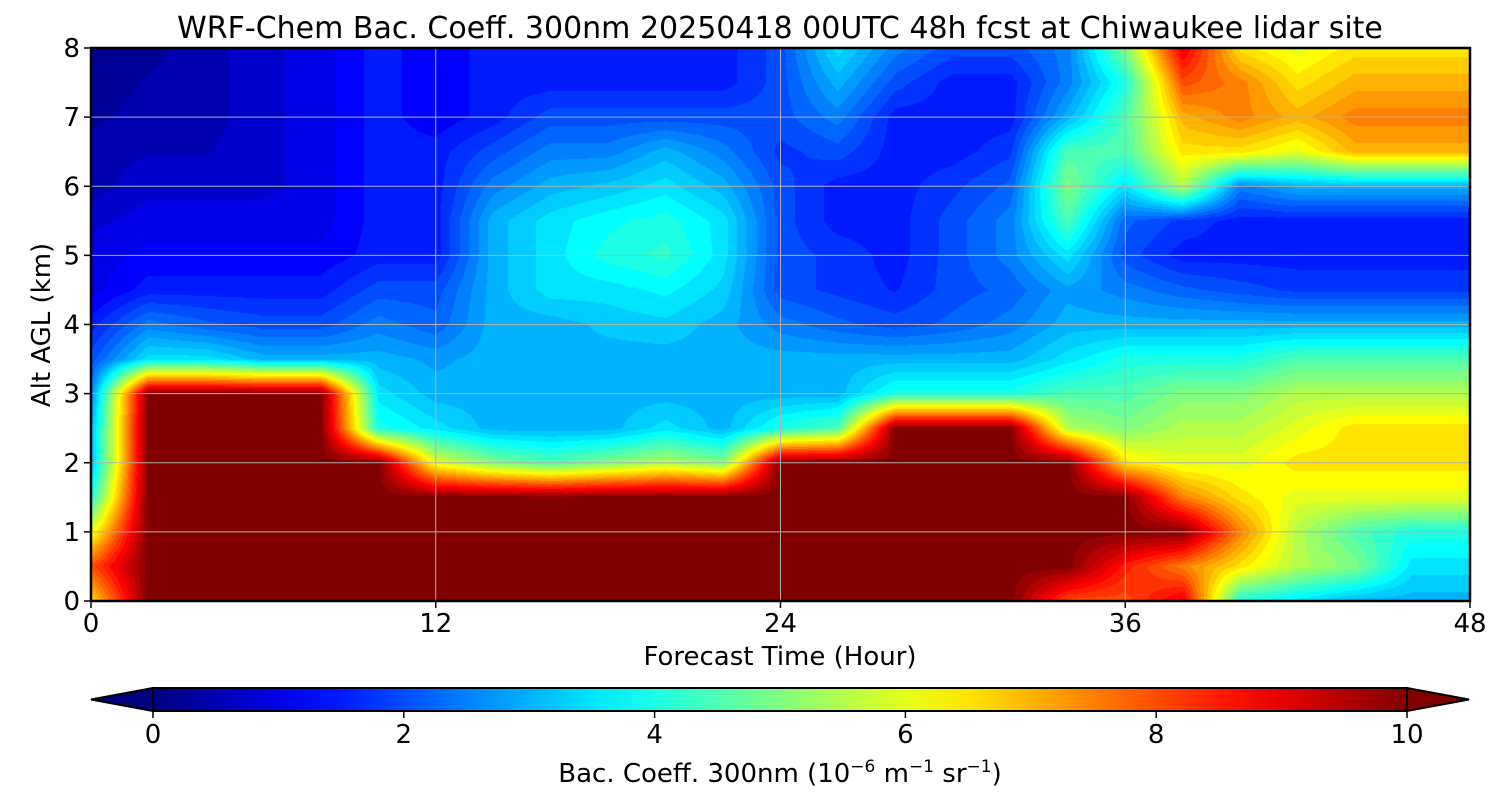 Image resolution: width=1500 pixels, height=800 pixels. What do you see at coordinates (71, 395) in the screenshot?
I see `y-tick-label: 3` at bounding box center [71, 395].